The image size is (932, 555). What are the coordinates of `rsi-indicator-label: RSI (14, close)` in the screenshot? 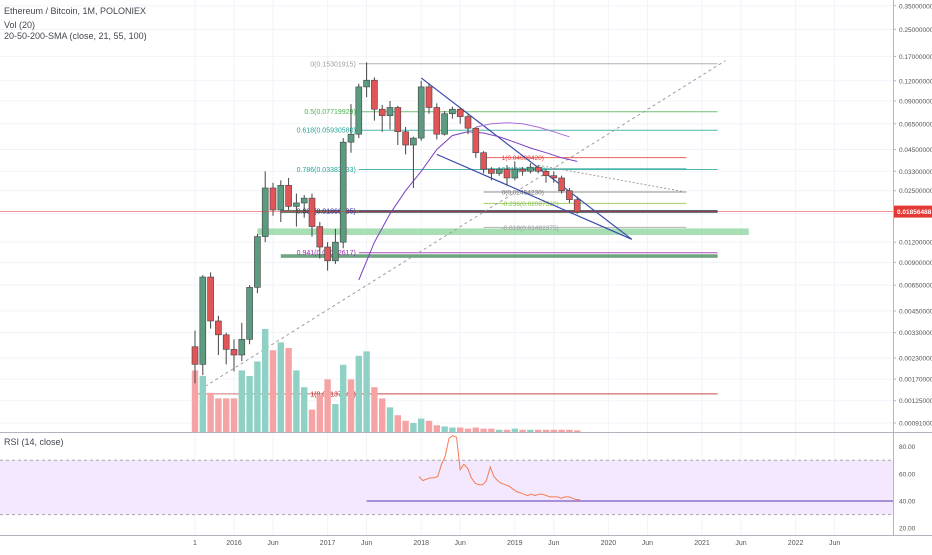 It's located at (34, 442).